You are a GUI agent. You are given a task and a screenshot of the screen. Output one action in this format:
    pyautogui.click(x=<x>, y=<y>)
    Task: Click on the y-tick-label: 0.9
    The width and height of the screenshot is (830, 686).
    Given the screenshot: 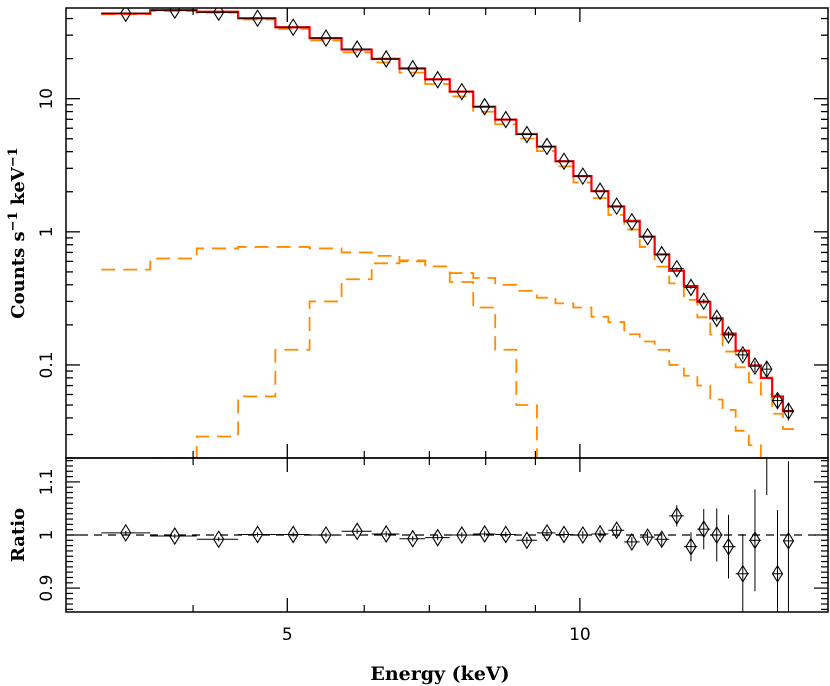 What is the action you would take?
    pyautogui.click(x=47, y=588)
    